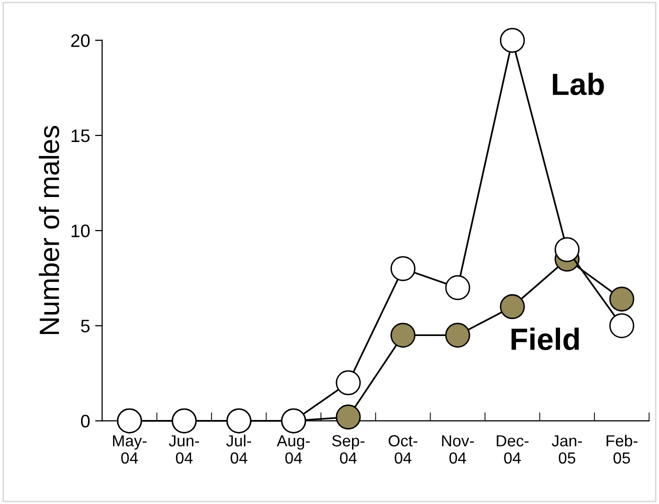 This screenshot has height=504, width=659. What do you see at coordinates (81, 231) in the screenshot?
I see `y-tick-label: 10` at bounding box center [81, 231].